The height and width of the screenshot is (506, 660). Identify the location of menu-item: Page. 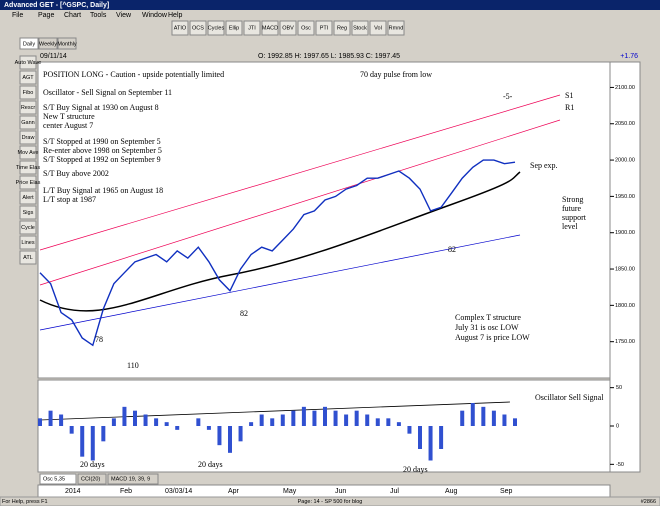
(46, 15).